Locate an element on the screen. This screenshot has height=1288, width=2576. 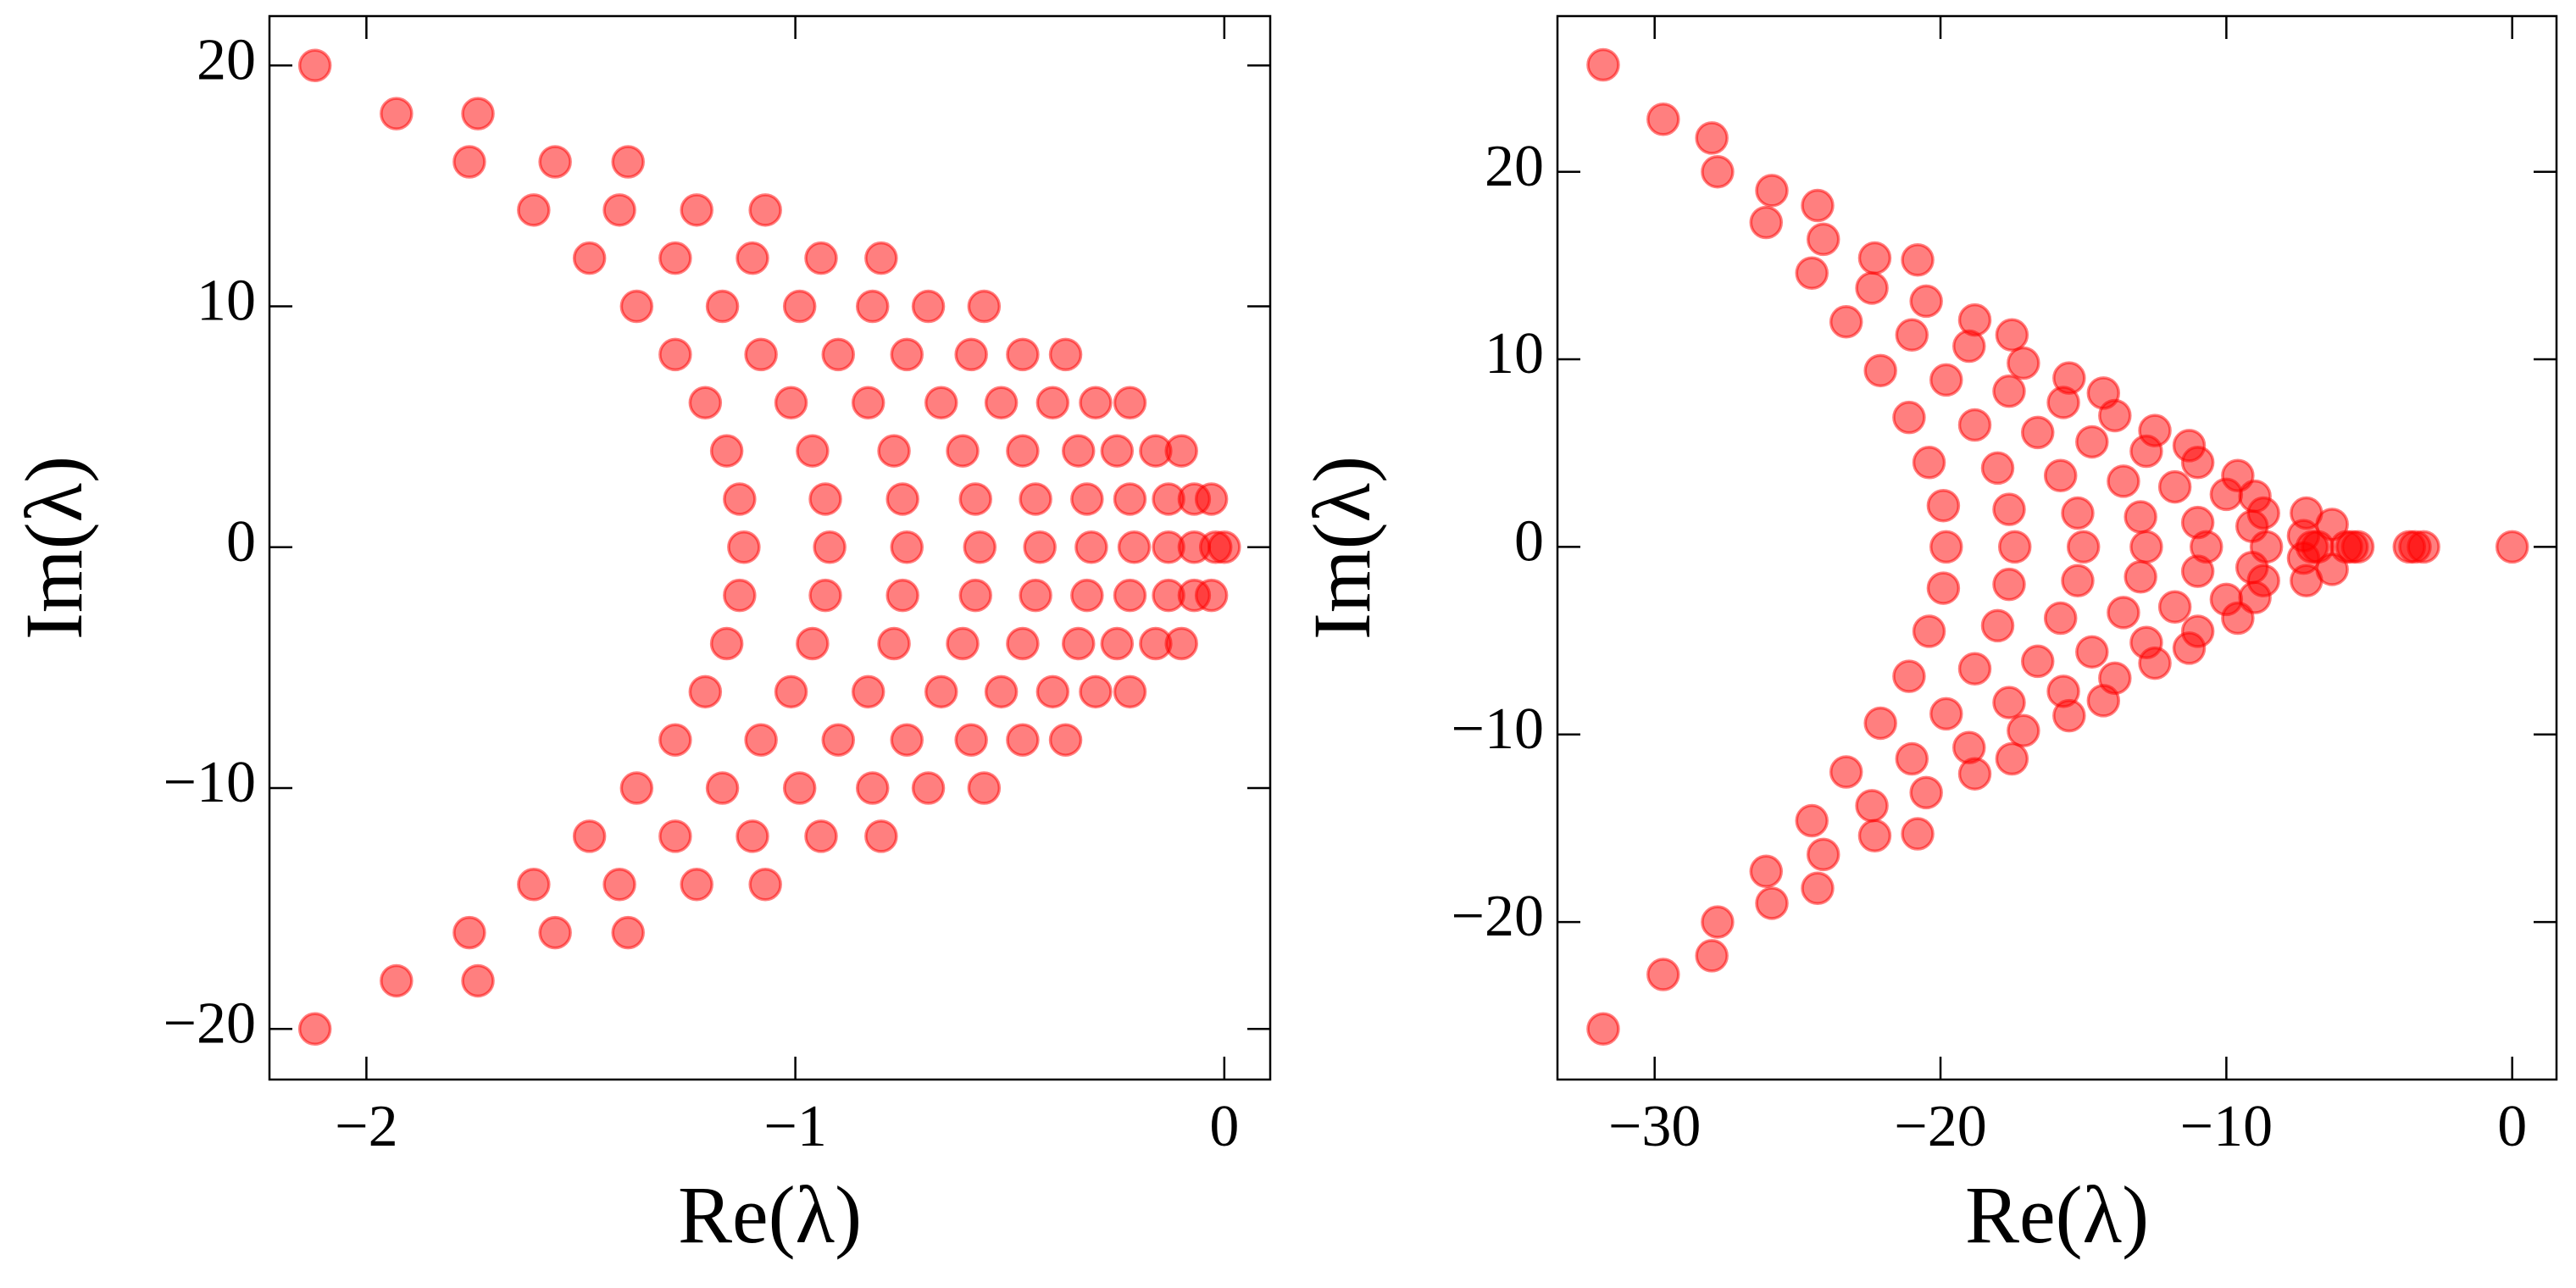
y-tick-label: 20 is located at coordinates (1514, 166).